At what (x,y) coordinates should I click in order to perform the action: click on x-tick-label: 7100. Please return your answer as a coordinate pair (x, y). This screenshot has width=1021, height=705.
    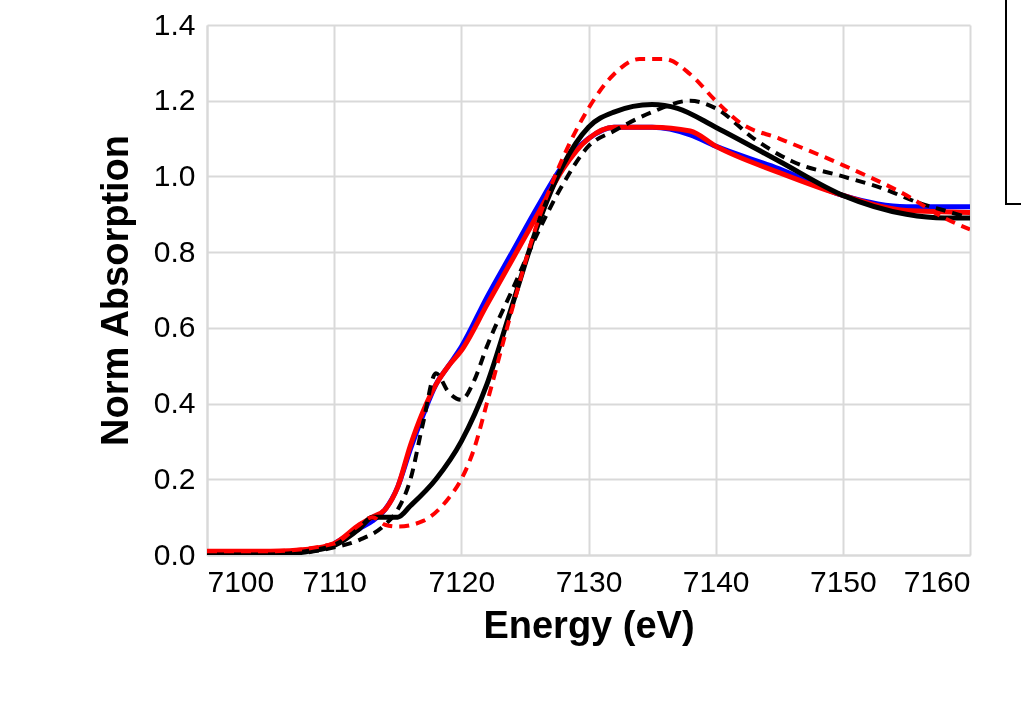
    Looking at the image, I should click on (241, 581).